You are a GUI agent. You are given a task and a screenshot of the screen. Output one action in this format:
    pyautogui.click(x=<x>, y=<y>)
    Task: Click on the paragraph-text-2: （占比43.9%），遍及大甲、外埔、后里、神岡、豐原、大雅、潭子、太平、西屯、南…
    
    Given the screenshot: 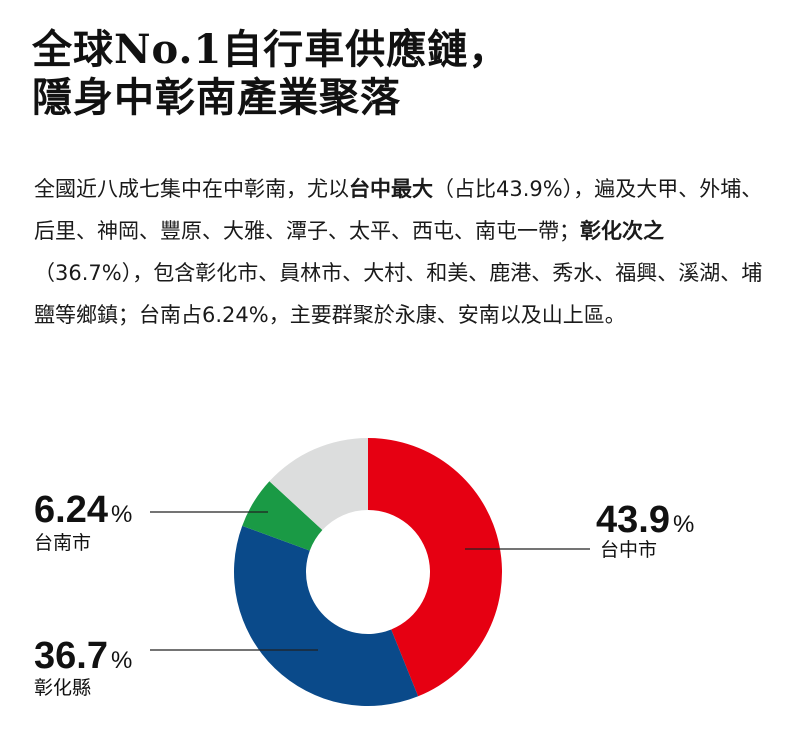 What is the action you would take?
    pyautogui.click(x=398, y=210)
    